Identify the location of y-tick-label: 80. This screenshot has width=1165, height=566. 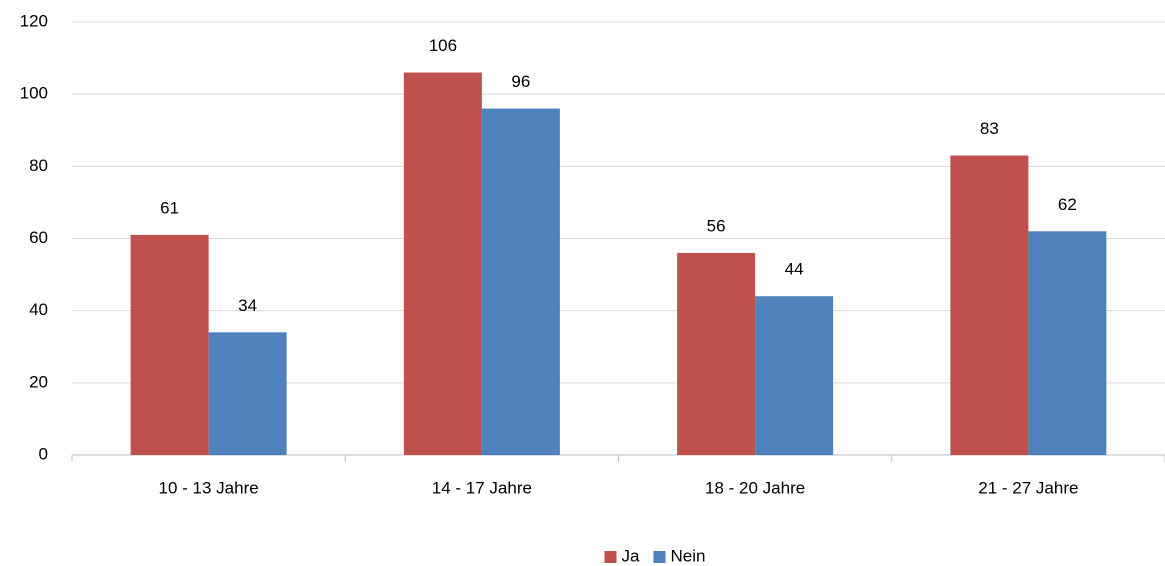
(38, 165).